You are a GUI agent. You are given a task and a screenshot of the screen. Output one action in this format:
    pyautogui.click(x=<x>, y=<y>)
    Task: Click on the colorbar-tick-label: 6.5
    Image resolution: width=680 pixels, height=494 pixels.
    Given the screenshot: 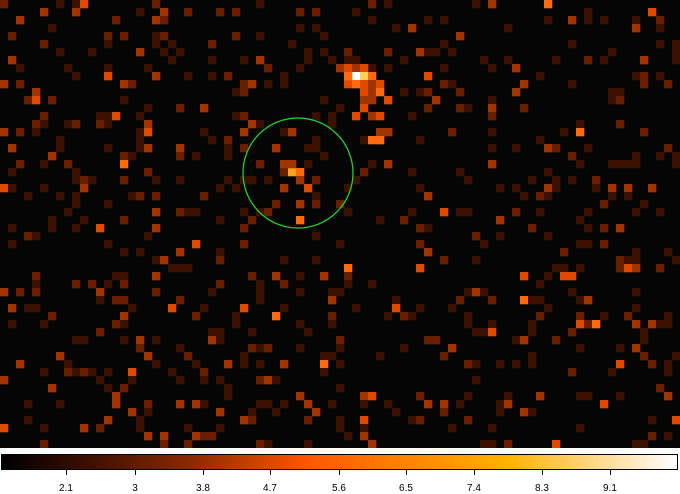 What is the action you would take?
    pyautogui.click(x=406, y=488)
    